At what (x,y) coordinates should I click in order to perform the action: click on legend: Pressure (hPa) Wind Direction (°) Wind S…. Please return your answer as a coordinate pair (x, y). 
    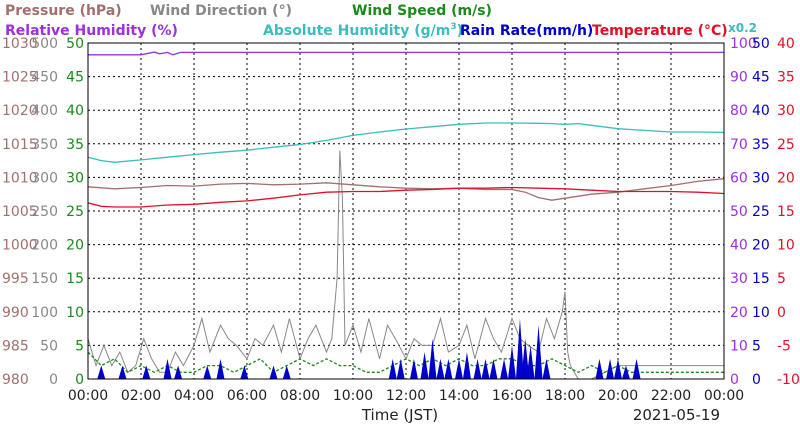
    Looking at the image, I should click on (381, 21).